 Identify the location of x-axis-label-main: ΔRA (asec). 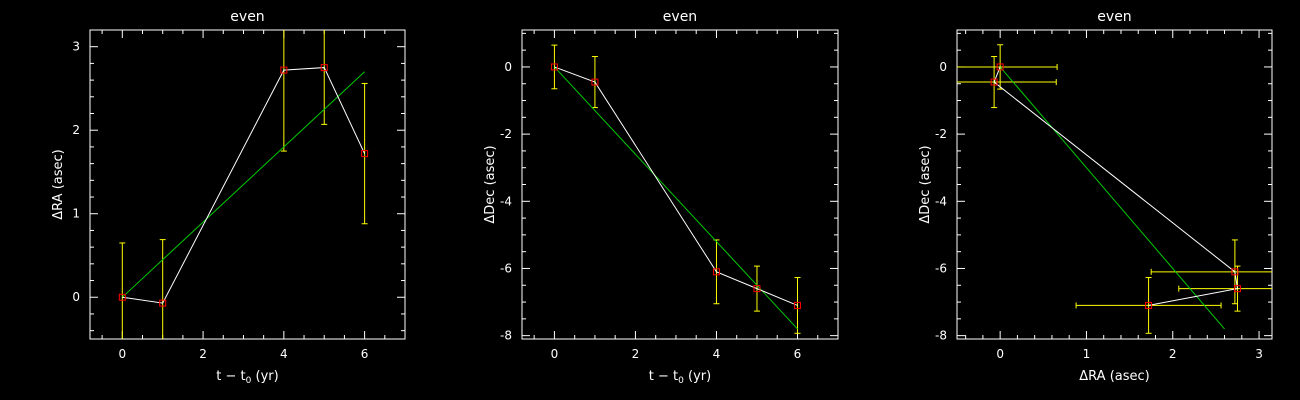
(1114, 376).